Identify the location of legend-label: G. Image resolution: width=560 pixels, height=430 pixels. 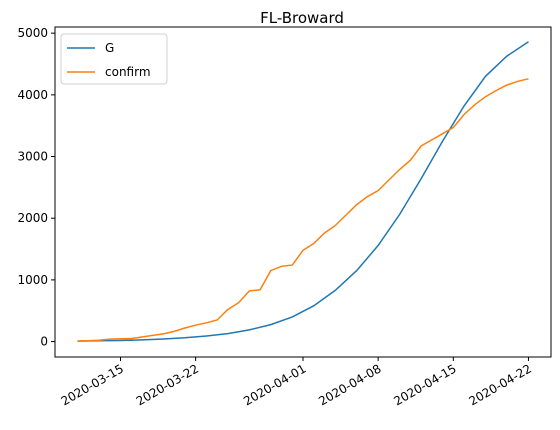
(109, 48).